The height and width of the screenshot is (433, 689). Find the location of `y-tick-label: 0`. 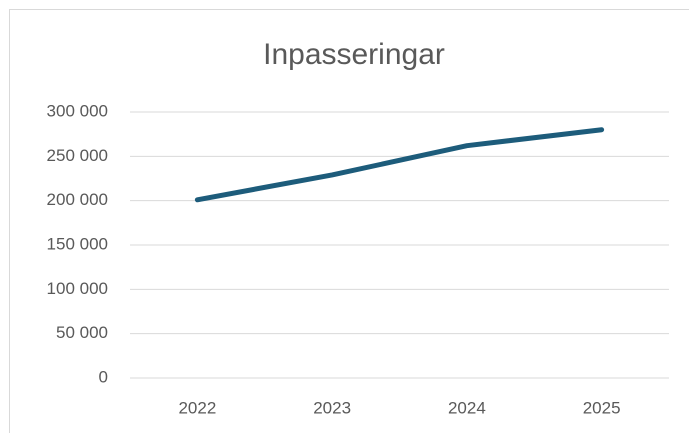

y-tick-label: 0 is located at coordinates (103, 376).